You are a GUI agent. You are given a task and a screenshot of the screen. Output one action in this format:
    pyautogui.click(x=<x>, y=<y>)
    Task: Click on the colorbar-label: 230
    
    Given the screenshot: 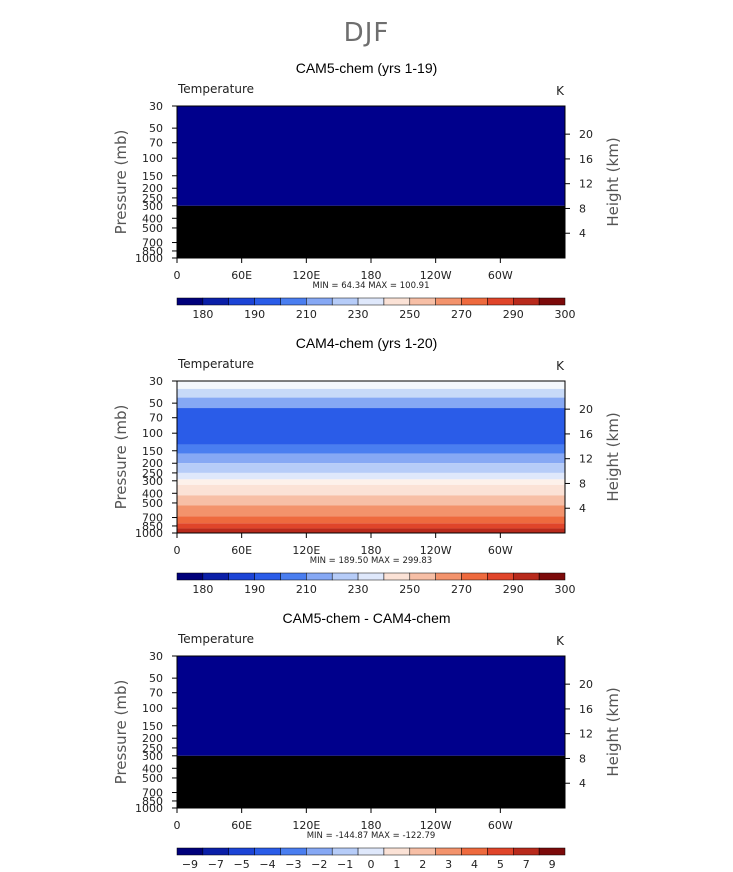 What is the action you would take?
    pyautogui.click(x=358, y=314)
    